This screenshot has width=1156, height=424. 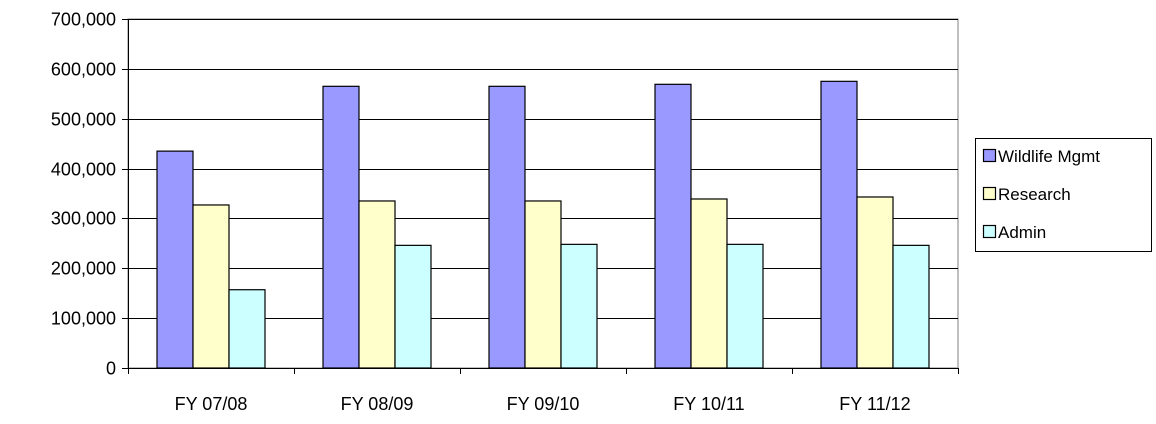 What do you see at coordinates (377, 404) in the screenshot?
I see `x-tick-label: FY 08/09` at bounding box center [377, 404].